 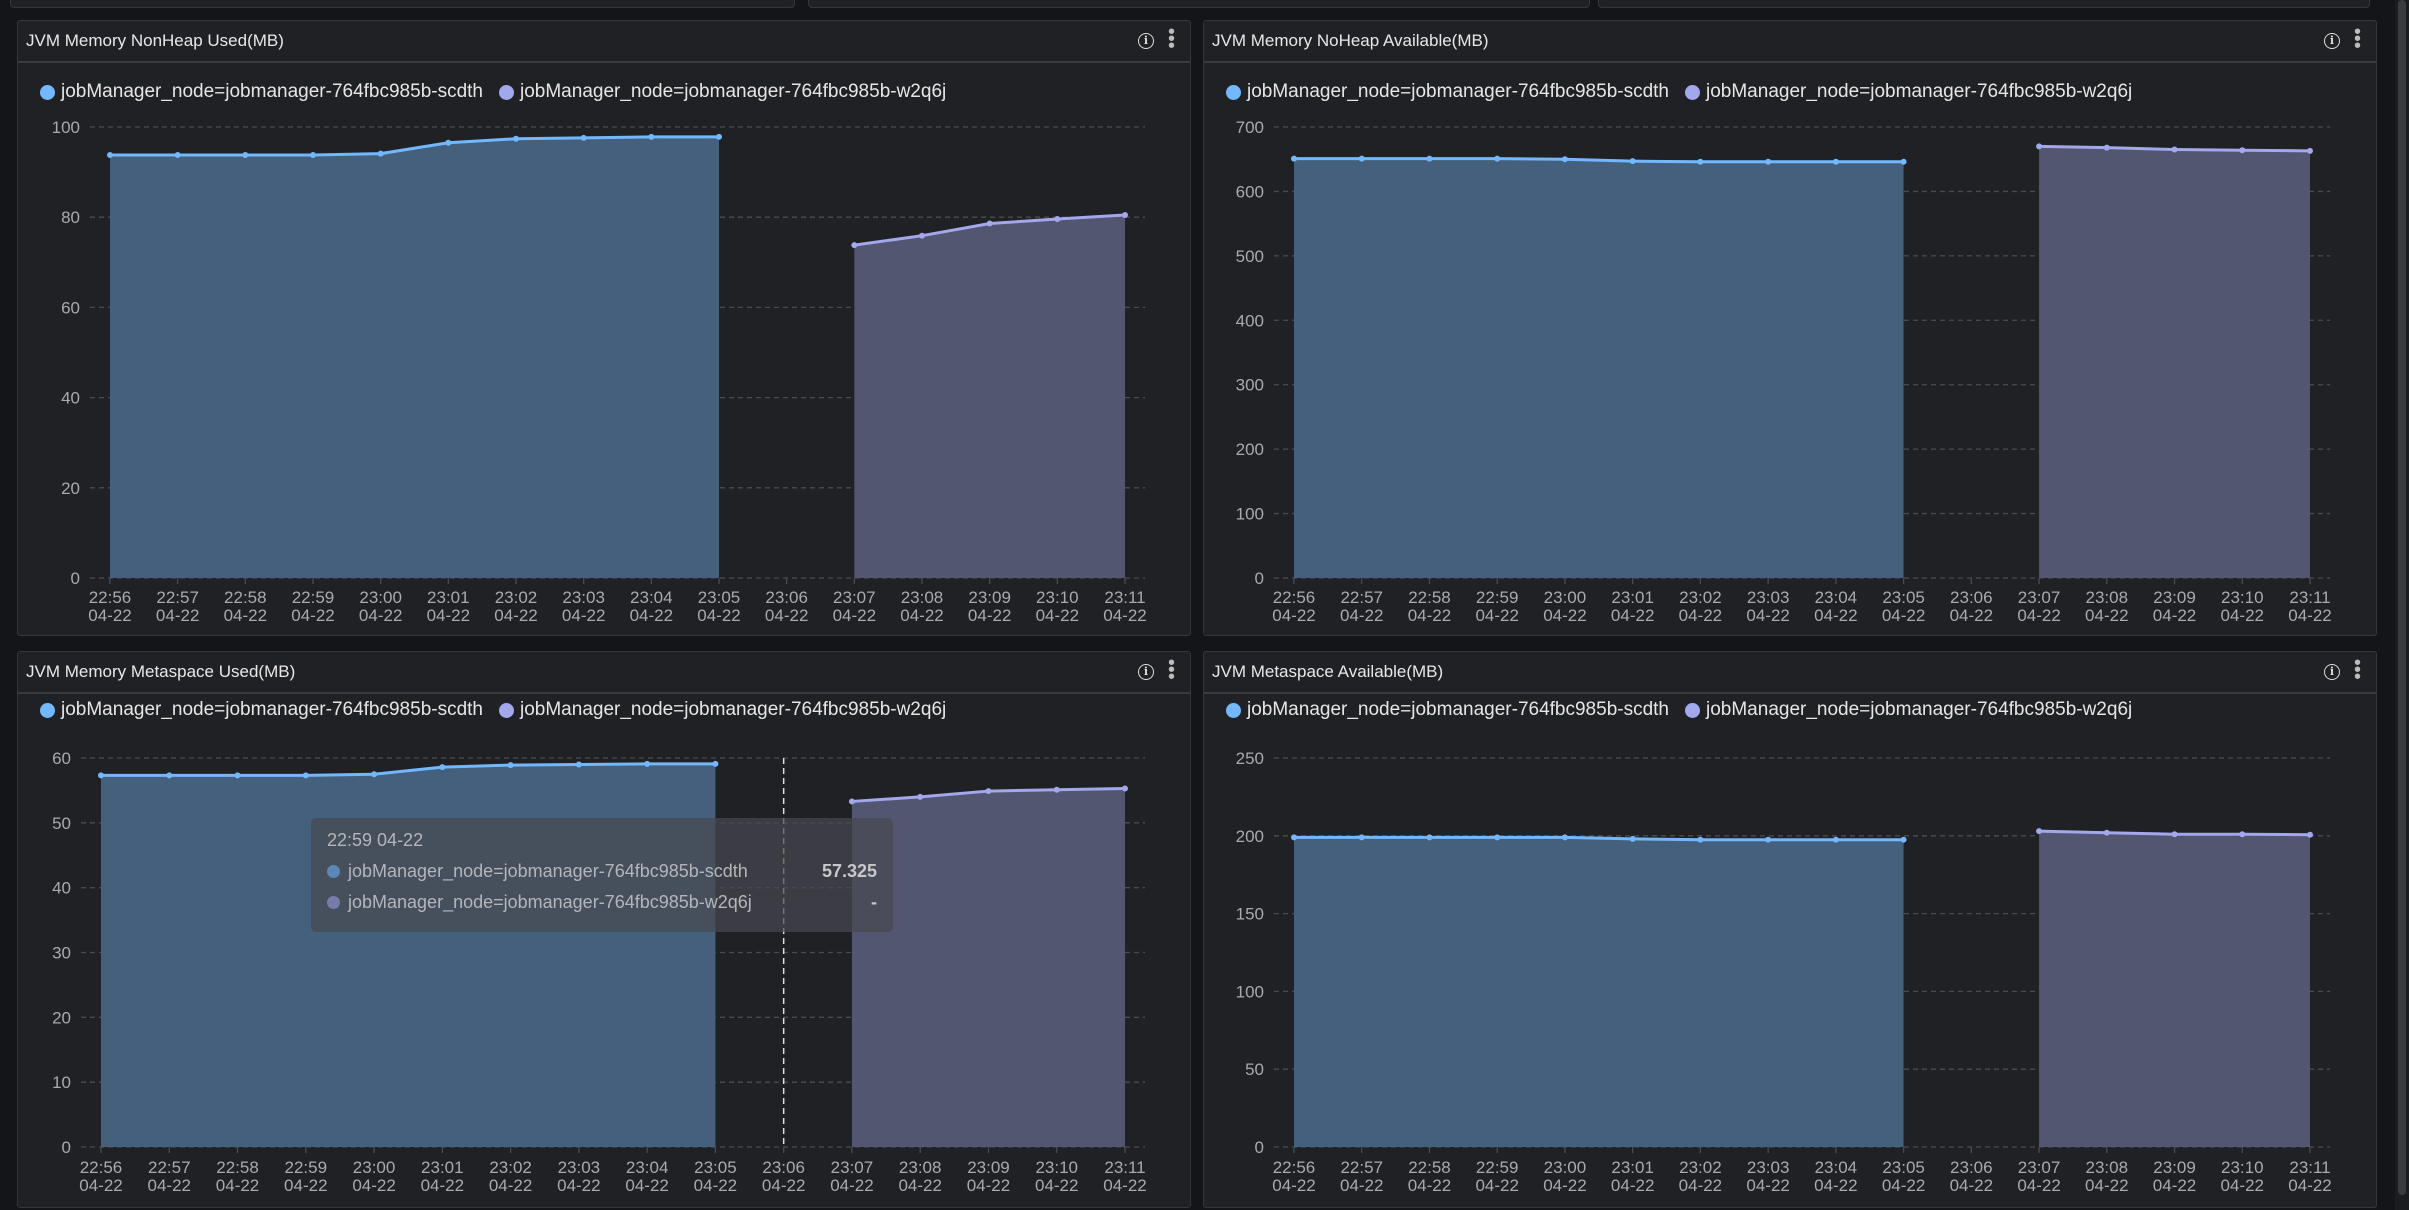 What do you see at coordinates (2402, 597) in the screenshot?
I see `scrollbar-thumb` at bounding box center [2402, 597].